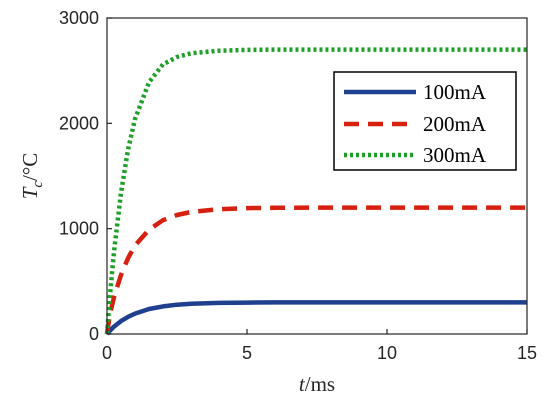 The image size is (550, 409). I want to click on x-tick-label-10: 10, so click(387, 353).